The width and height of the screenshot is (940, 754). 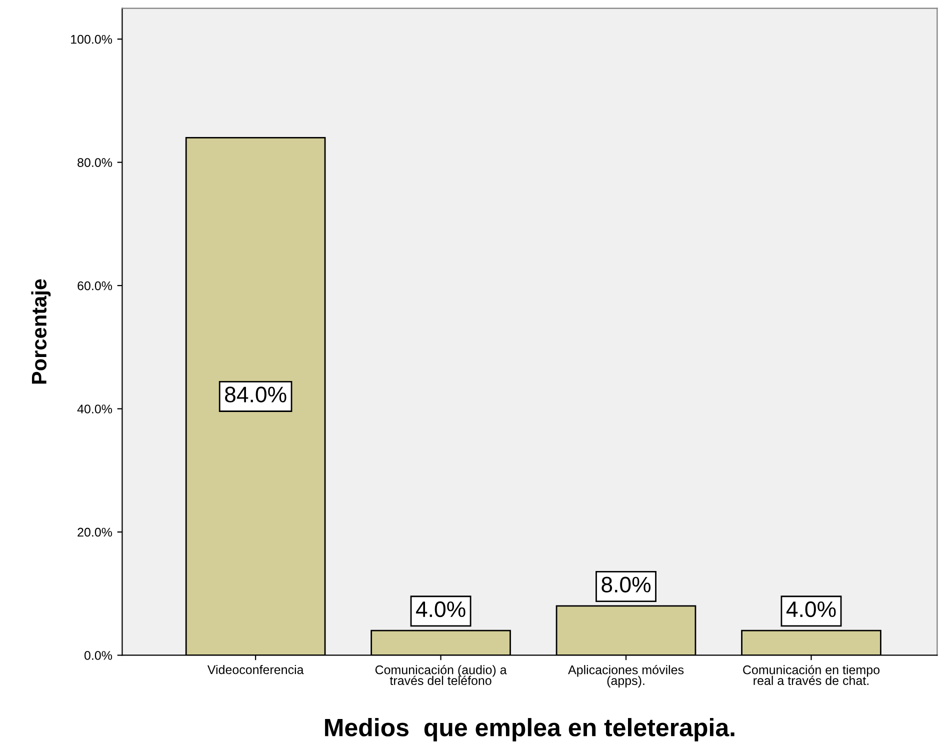 What do you see at coordinates (255, 669) in the screenshot?
I see `x-tick-label: Videoconferencia` at bounding box center [255, 669].